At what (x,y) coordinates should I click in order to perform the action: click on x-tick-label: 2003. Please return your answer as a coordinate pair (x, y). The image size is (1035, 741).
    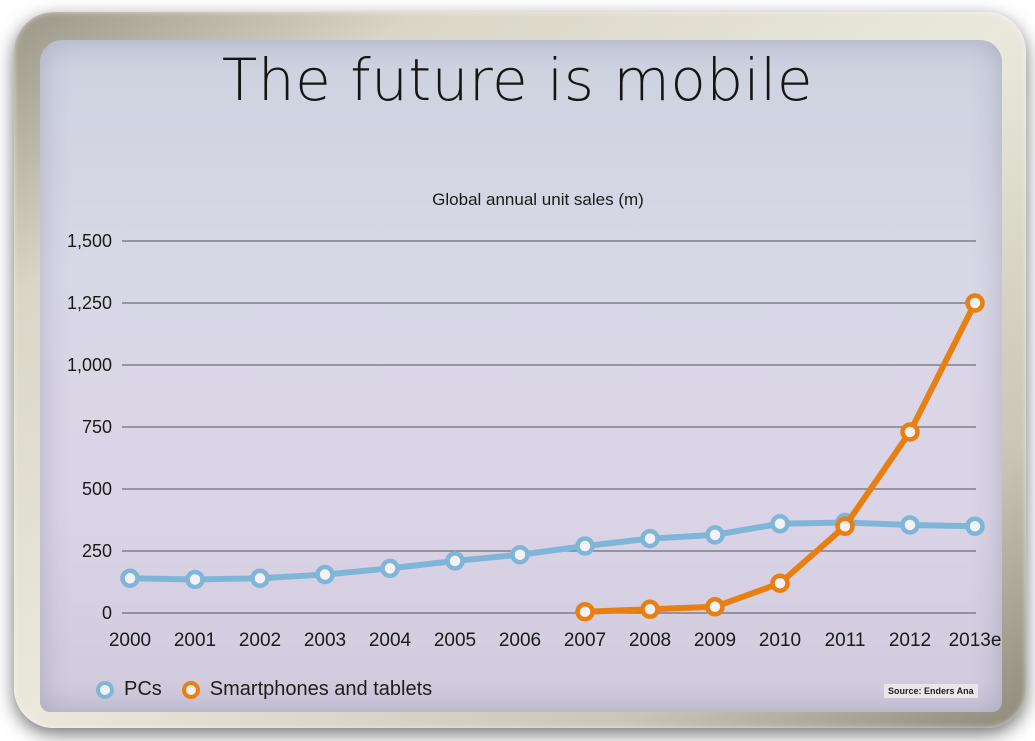
    Looking at the image, I should click on (325, 640).